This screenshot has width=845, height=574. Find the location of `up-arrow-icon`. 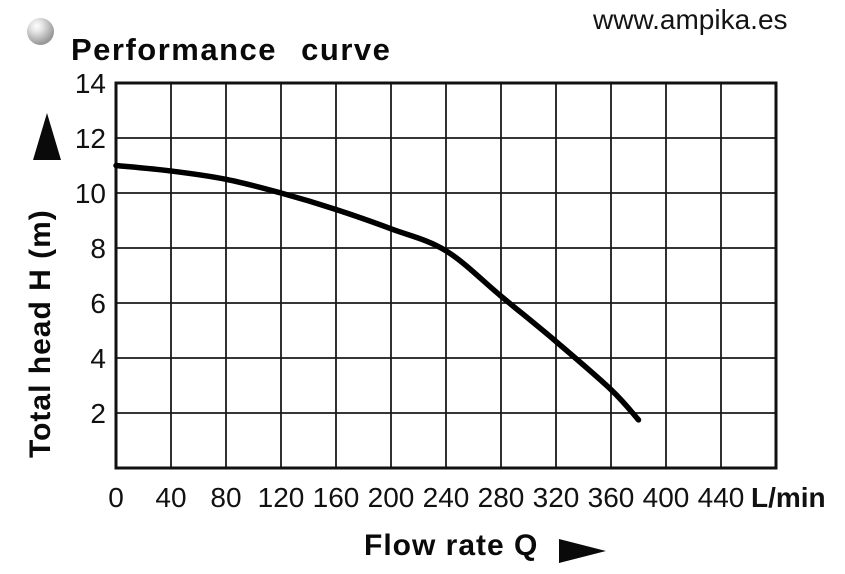

up-arrow-icon is located at coordinates (47, 136).